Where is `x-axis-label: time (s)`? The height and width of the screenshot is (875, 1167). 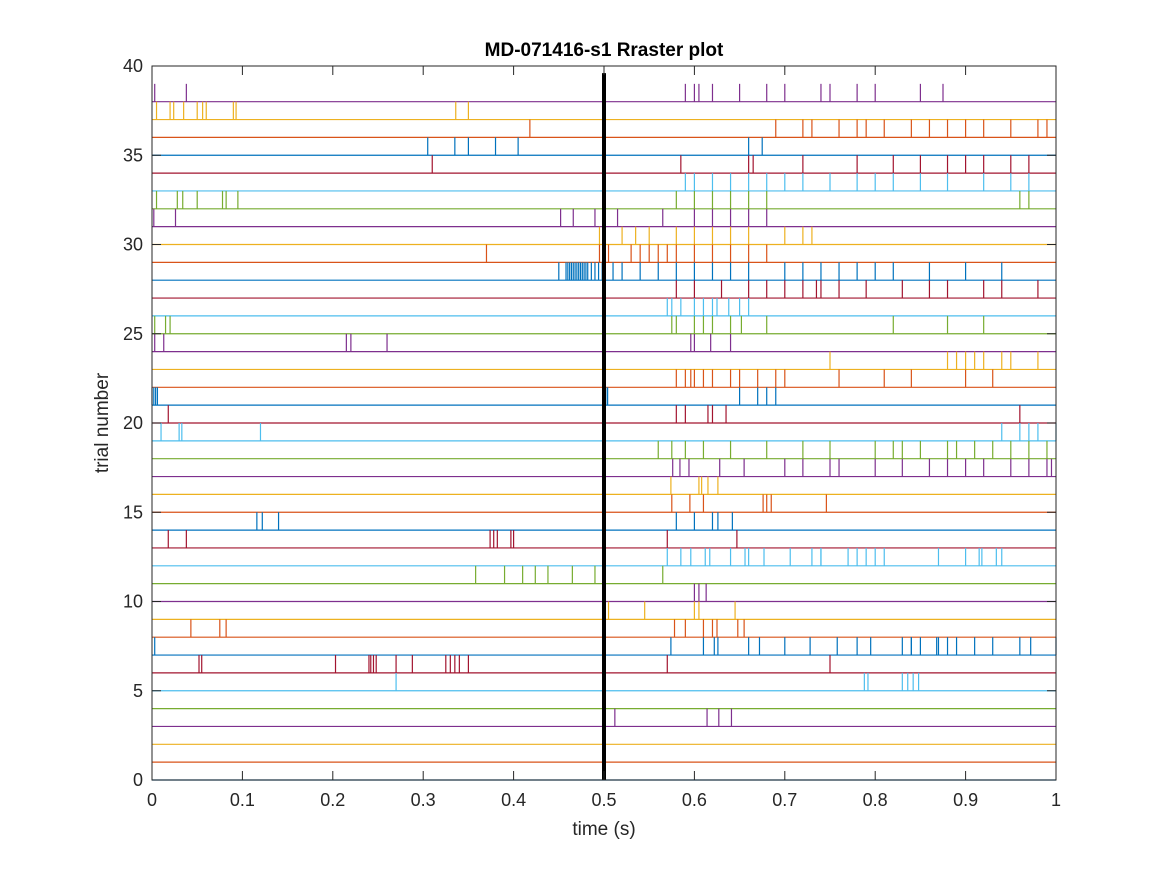 x-axis-label: time (s) is located at coordinates (603, 829).